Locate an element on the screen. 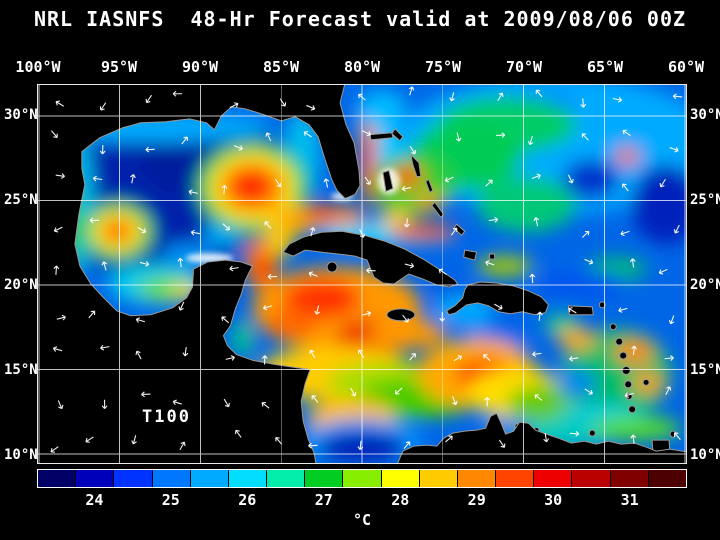 This screenshot has height=540, width=720. colorbar-ticks: 24 25 26 27 28 29 30 31 is located at coordinates (362, 500).